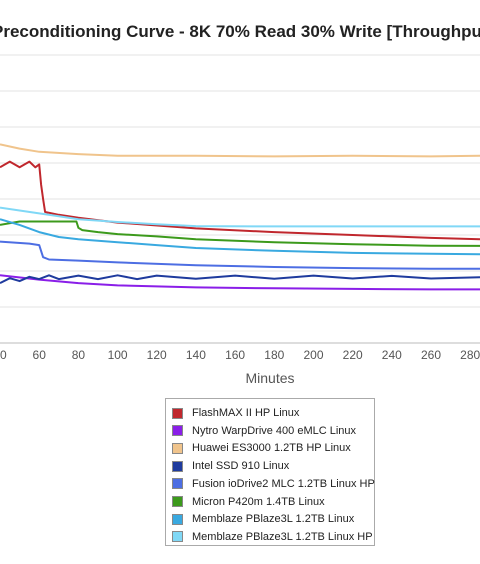 This screenshot has height=564, width=480. I want to click on legend-item: Intel SSD 910 Linux, so click(230, 466).